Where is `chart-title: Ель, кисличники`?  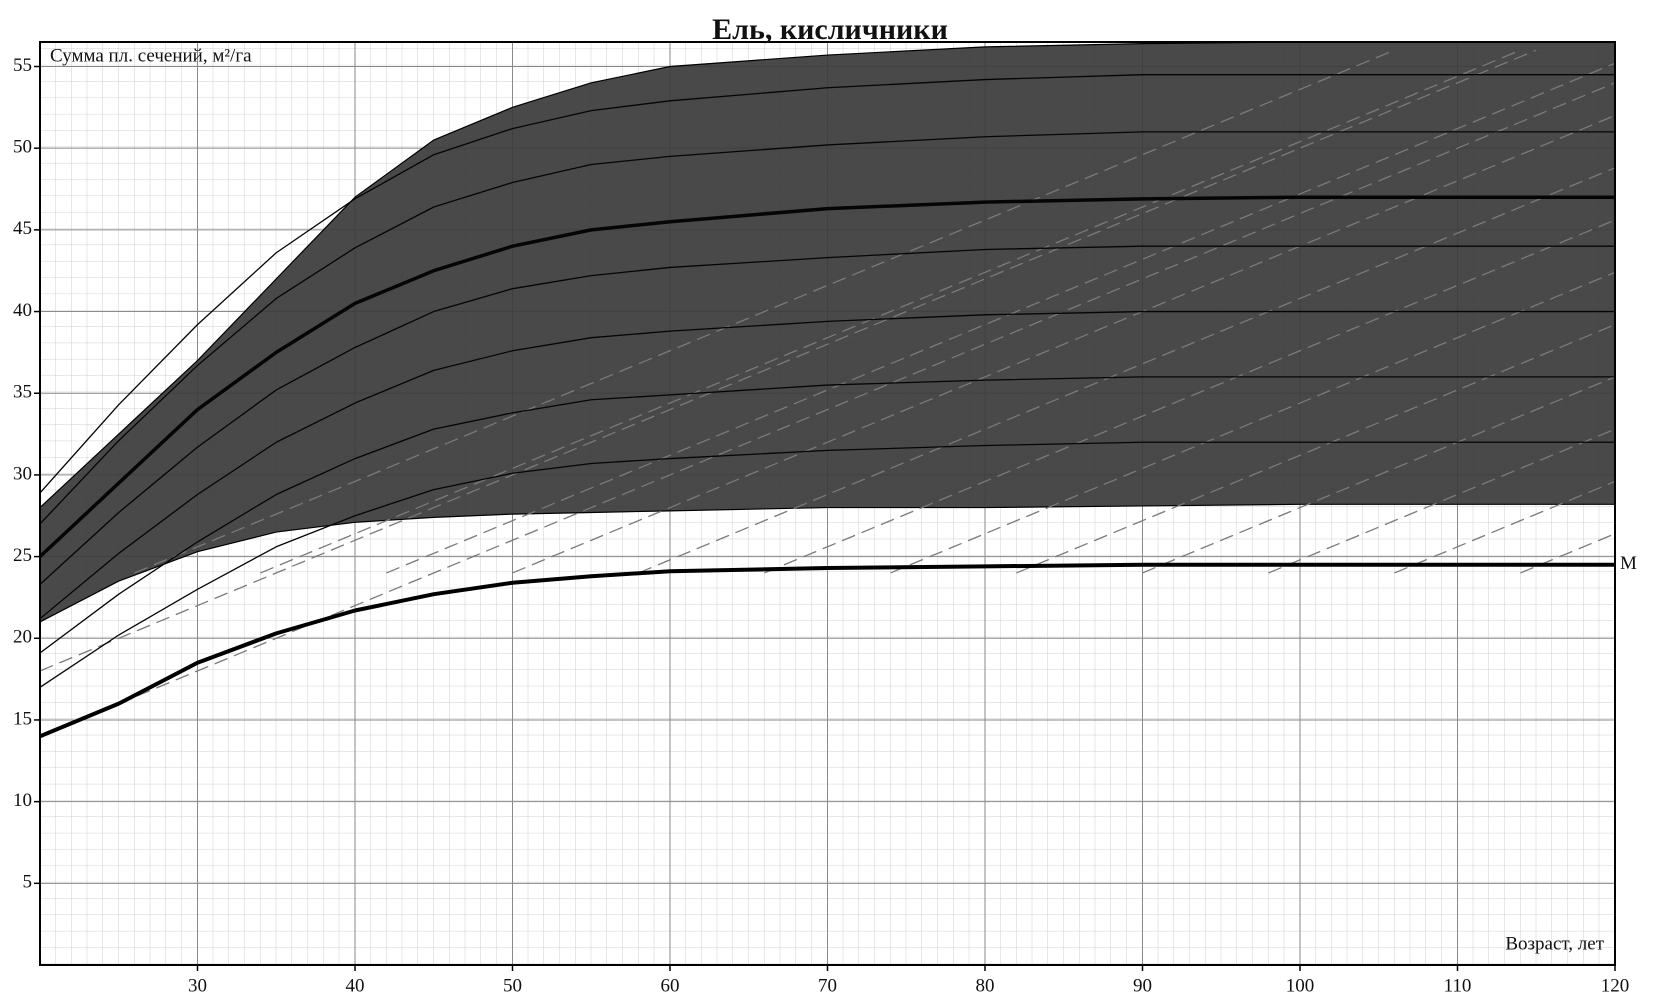 chart-title: Ель, кисличники is located at coordinates (830, 29).